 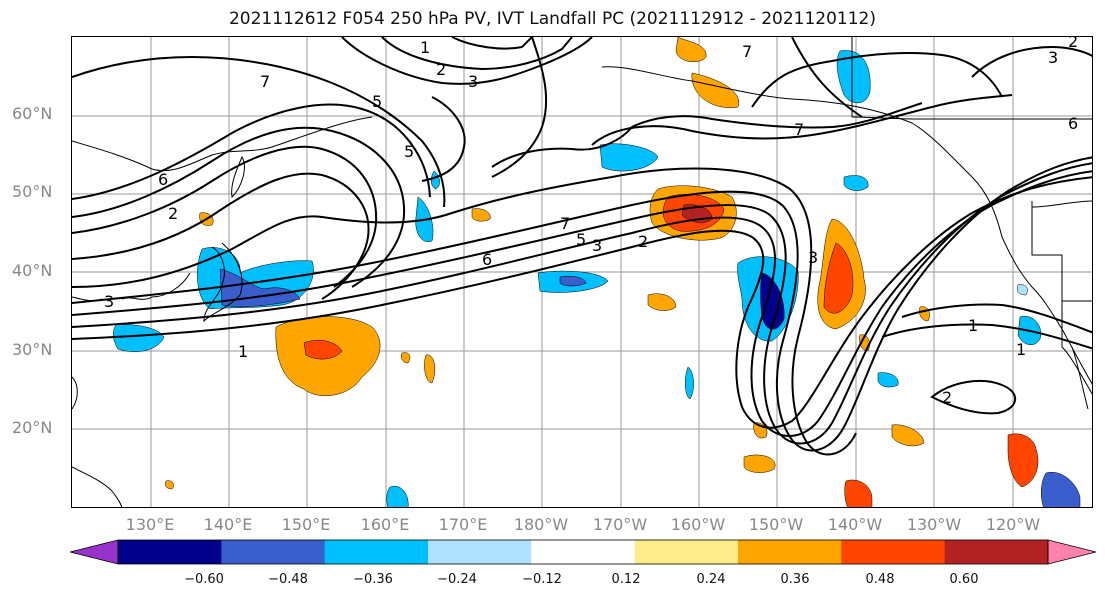 I want to click on colorbar-tick: −0.48, so click(x=288, y=579).